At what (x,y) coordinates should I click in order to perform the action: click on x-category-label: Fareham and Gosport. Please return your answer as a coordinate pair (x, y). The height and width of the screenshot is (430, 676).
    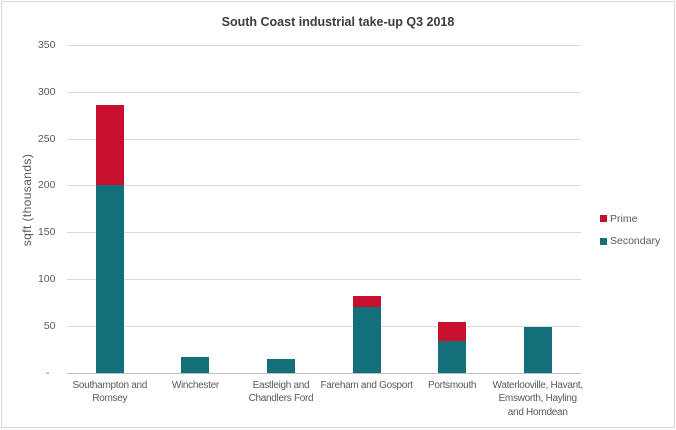
    Looking at the image, I should click on (366, 385).